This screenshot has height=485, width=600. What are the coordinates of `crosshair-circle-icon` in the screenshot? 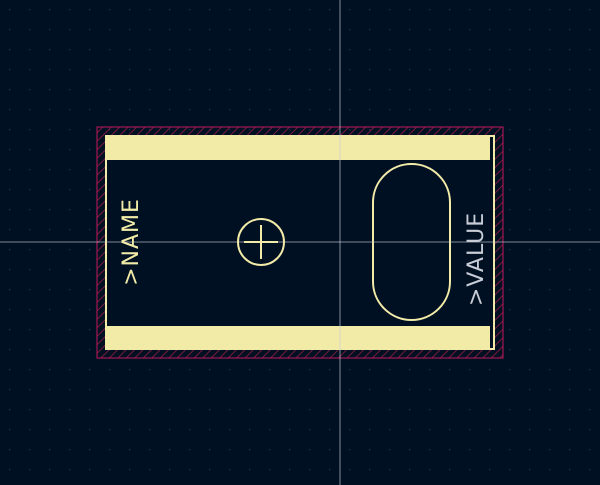 It's located at (261, 242).